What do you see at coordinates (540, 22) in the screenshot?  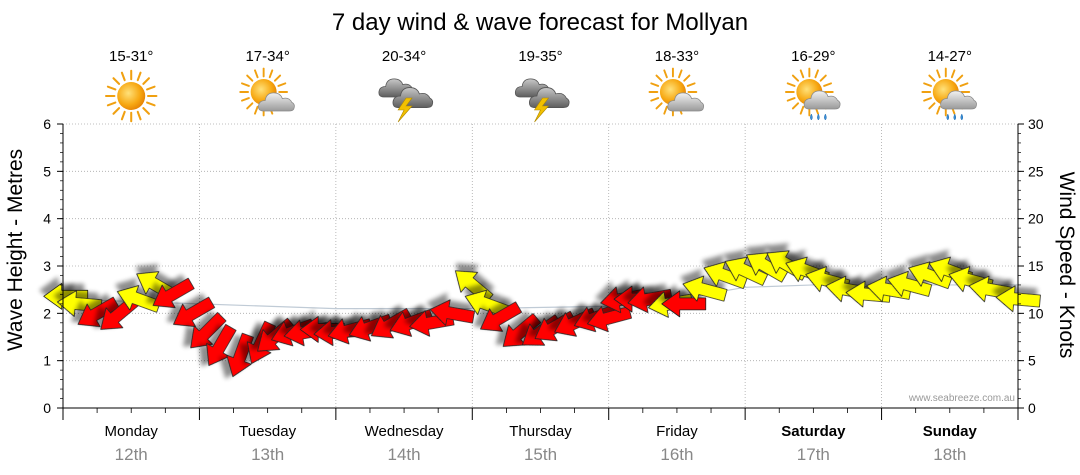 I see `chart-title: 7 day wind & wave forecast for Mollyan` at bounding box center [540, 22].